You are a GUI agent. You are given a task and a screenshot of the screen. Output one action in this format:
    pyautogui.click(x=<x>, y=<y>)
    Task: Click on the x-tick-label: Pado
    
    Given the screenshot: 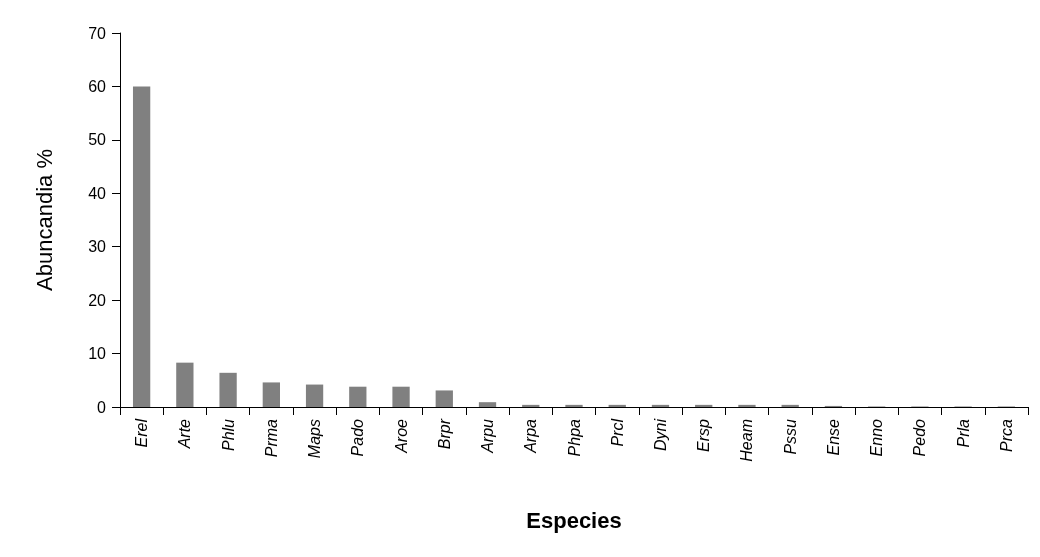 What is the action you would take?
    pyautogui.click(x=358, y=437)
    